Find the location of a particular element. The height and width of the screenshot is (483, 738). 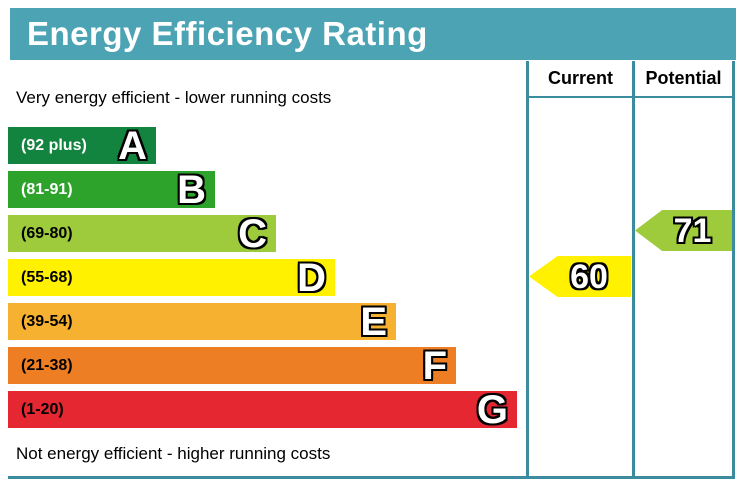

band-f: (21-38) F is located at coordinates (232, 365).